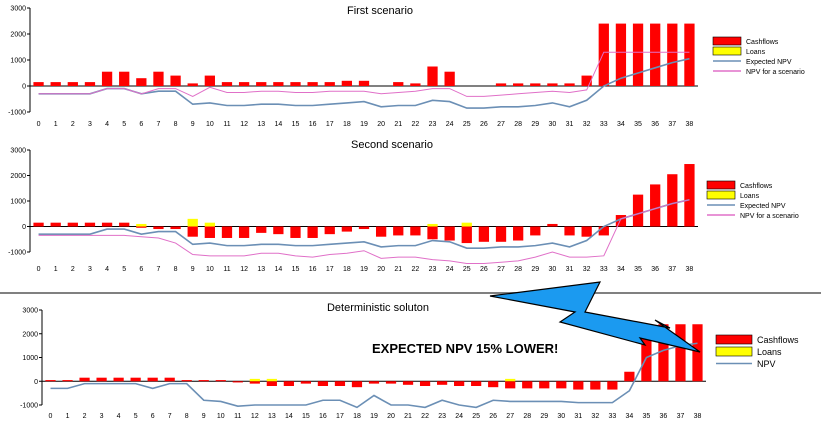  Describe the element at coordinates (398, 124) in the screenshot. I see `x-tick-label: 21` at that location.